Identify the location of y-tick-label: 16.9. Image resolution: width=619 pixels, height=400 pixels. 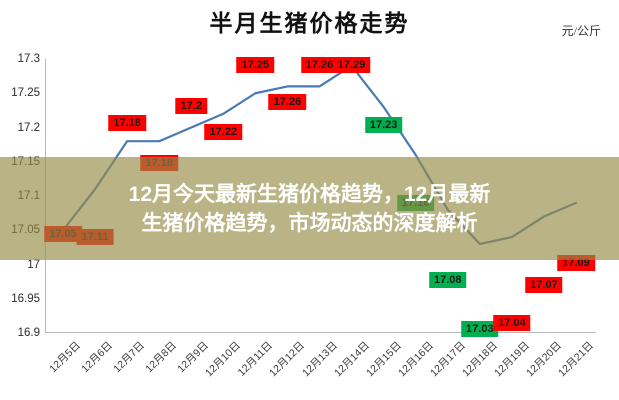
(28, 333).